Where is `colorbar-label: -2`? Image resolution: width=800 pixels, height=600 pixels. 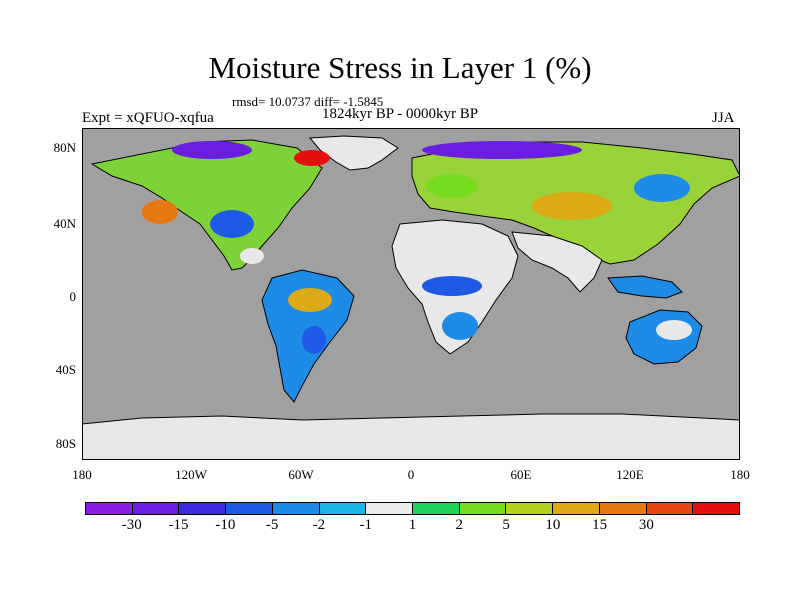
colorbar-label: -2 is located at coordinates (319, 525).